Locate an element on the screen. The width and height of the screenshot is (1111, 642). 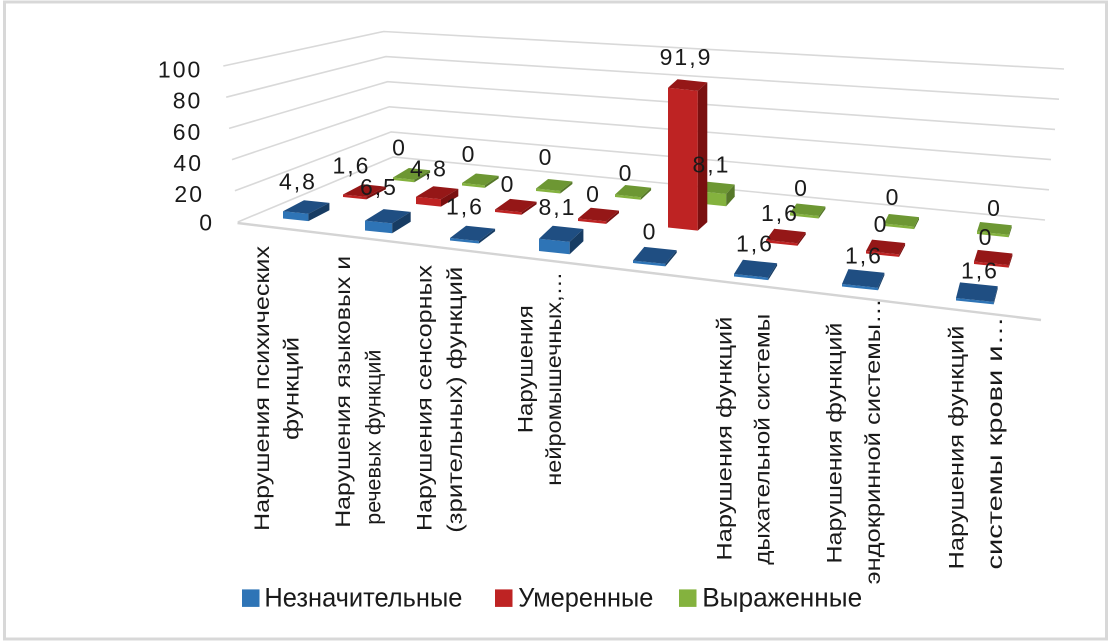
svg-text: функций is located at coordinates (292, 388).